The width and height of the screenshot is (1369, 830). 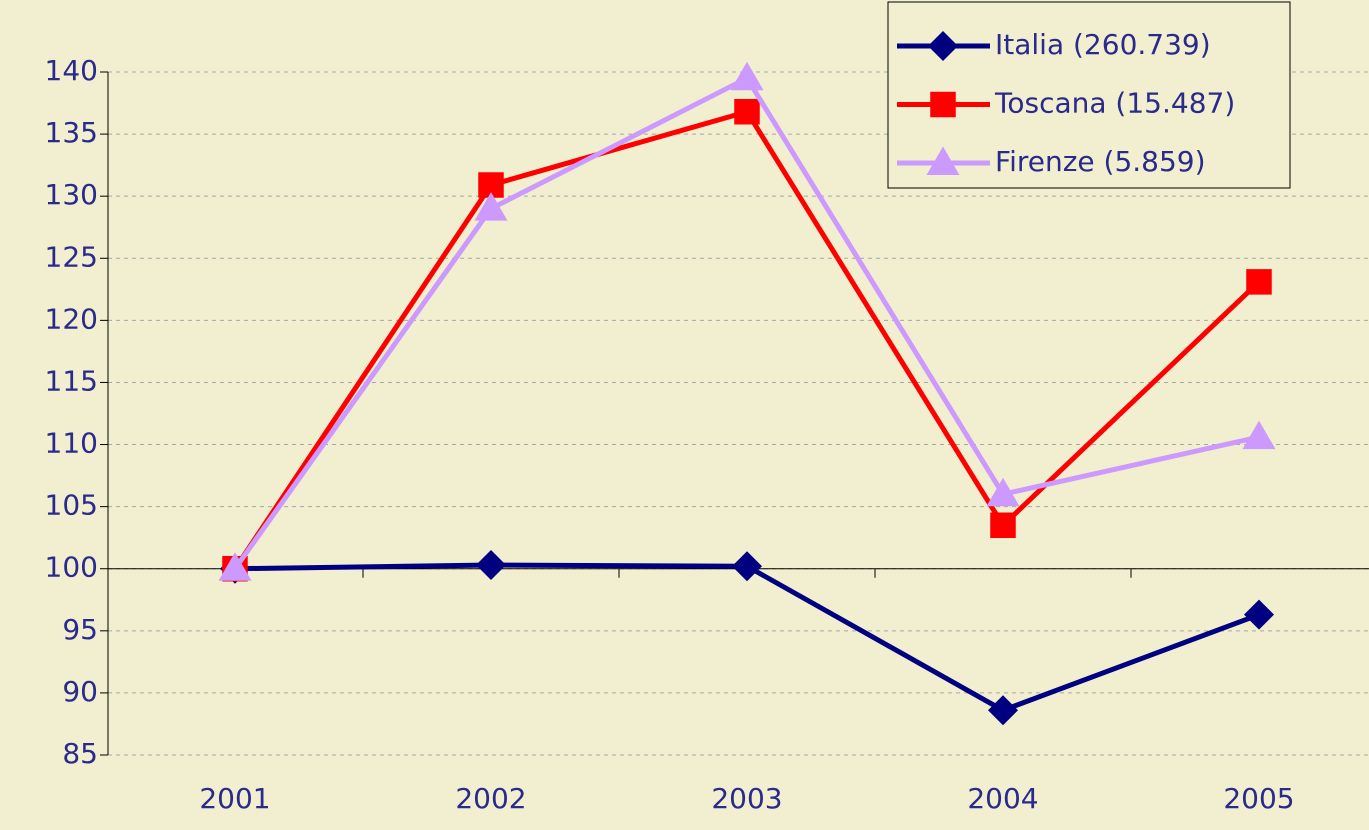 What do you see at coordinates (71, 70) in the screenshot?
I see `y-tick-label: 140` at bounding box center [71, 70].